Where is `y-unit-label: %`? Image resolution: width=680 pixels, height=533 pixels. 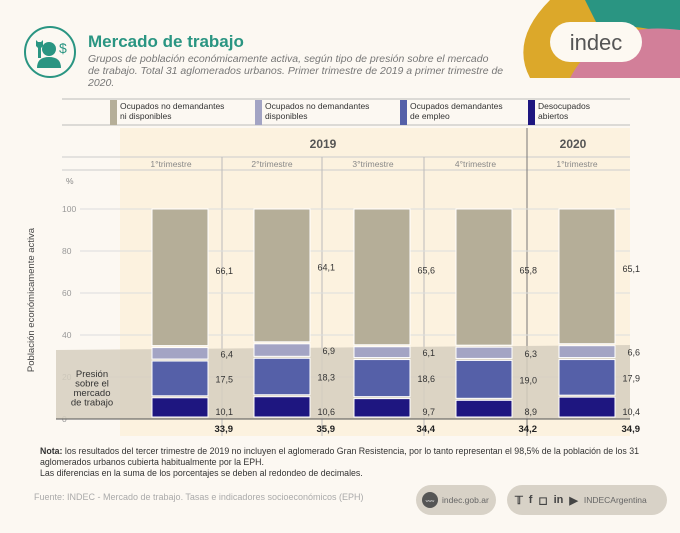 y-unit-label: % is located at coordinates (70, 181).